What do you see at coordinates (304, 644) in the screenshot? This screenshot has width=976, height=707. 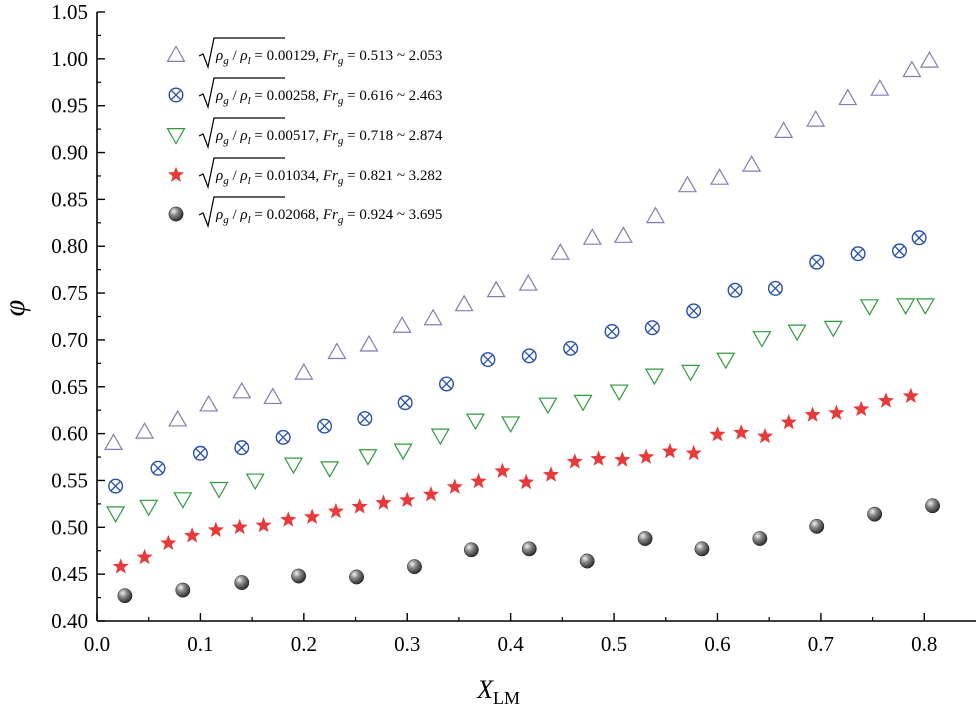 I see `x-tick-label: 0.2` at bounding box center [304, 644].